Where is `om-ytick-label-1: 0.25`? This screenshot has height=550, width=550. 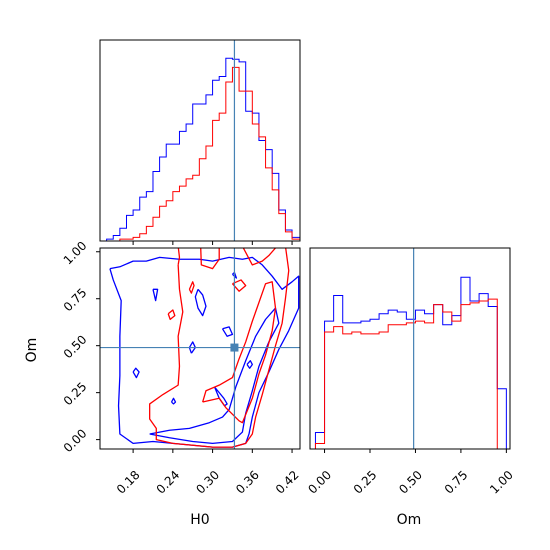
om-ytick-label-1: 0.25 is located at coordinates (75, 393).